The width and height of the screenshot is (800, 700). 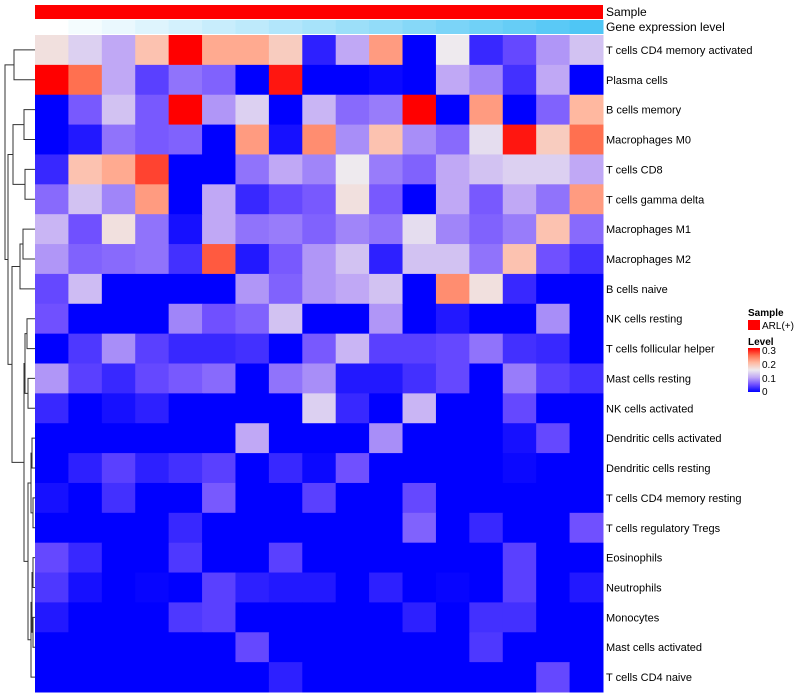 What do you see at coordinates (655, 200) in the screenshot?
I see `row-label: T cells gamma delta` at bounding box center [655, 200].